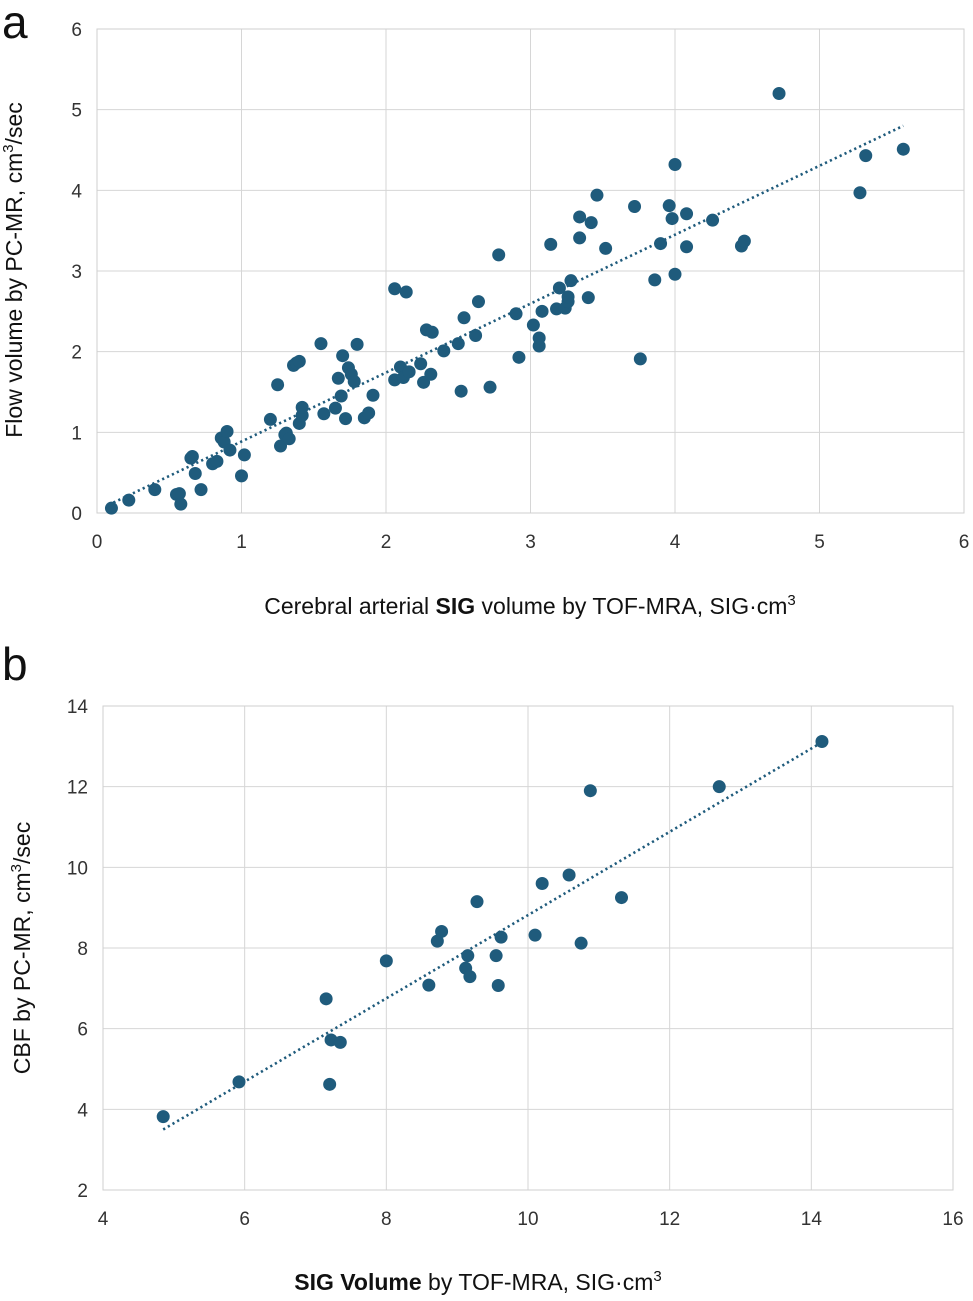 The image size is (973, 1301). What do you see at coordinates (241, 542) in the screenshot?
I see `x-tick-label: 1` at bounding box center [241, 542].